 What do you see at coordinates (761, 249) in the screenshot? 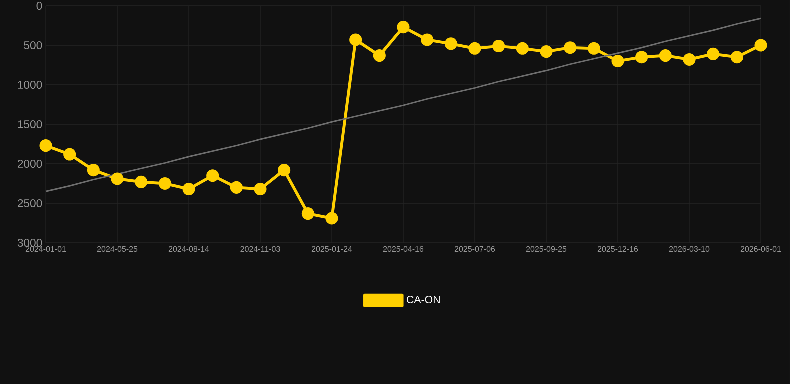
I see `x-tick-label: 2026-06-01` at bounding box center [761, 249].